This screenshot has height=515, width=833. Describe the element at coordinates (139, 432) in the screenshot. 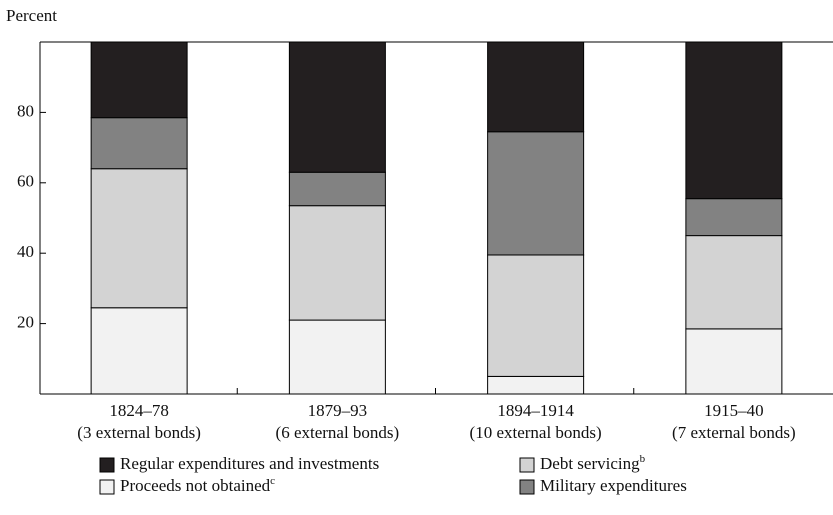

I see `x-tick-label: (3 external bonds)` at that location.